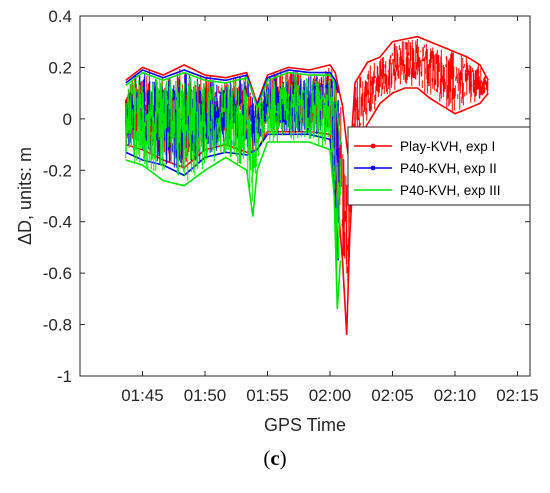  I want to click on legend-box, so click(439, 166).